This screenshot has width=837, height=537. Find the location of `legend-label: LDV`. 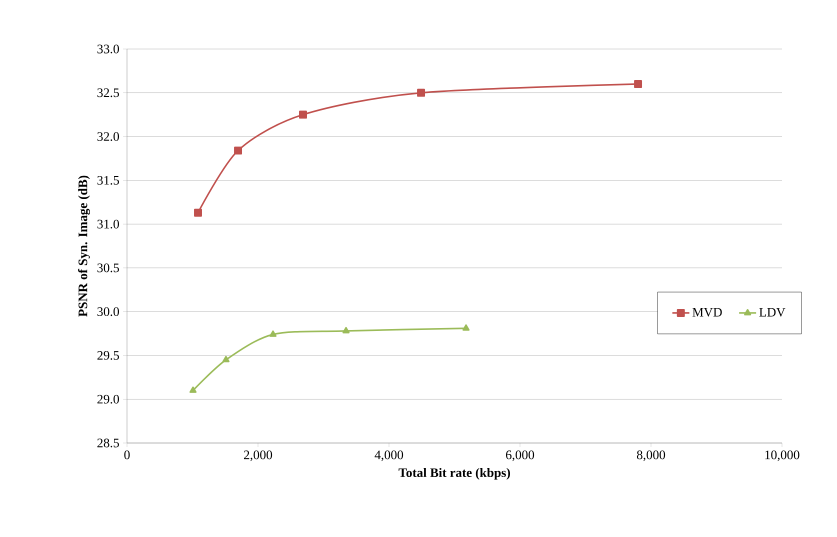

legend-label: LDV is located at coordinates (772, 312).